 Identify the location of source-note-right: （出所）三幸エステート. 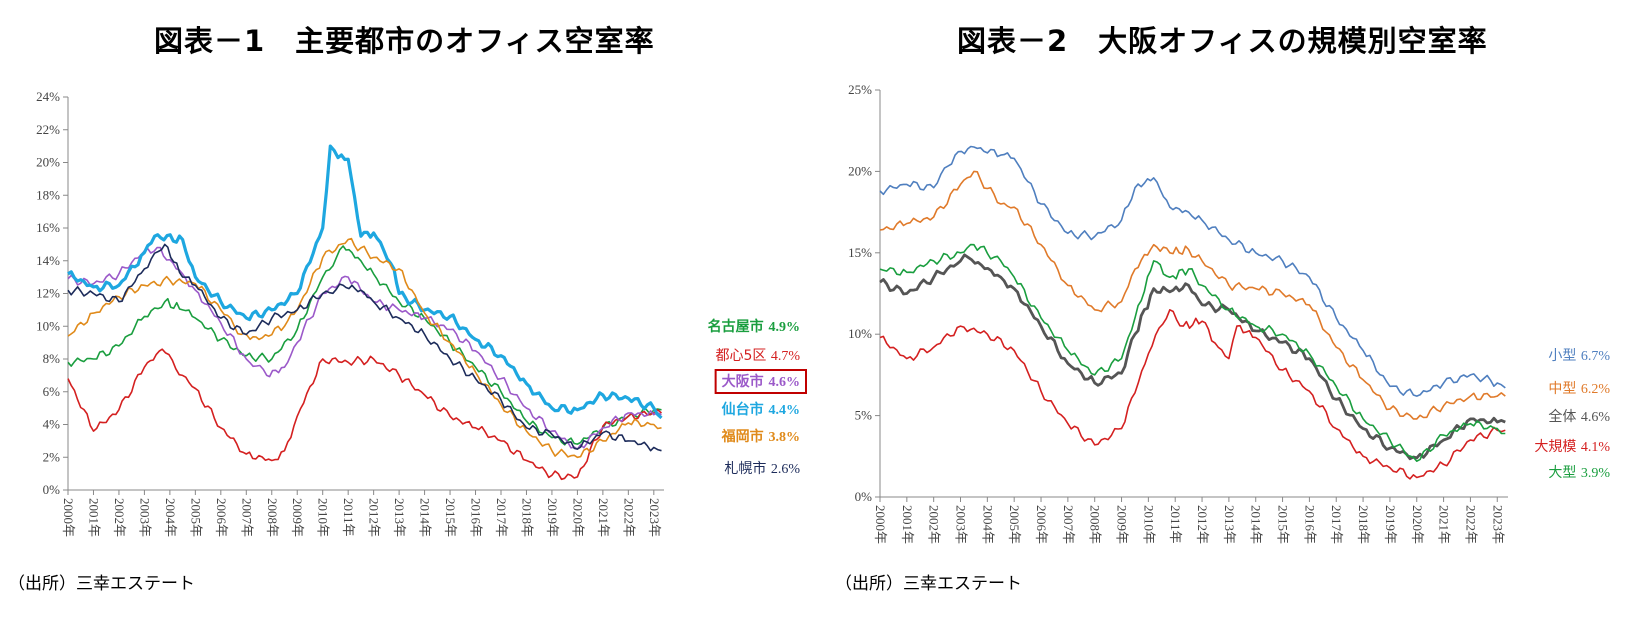
(928, 584).